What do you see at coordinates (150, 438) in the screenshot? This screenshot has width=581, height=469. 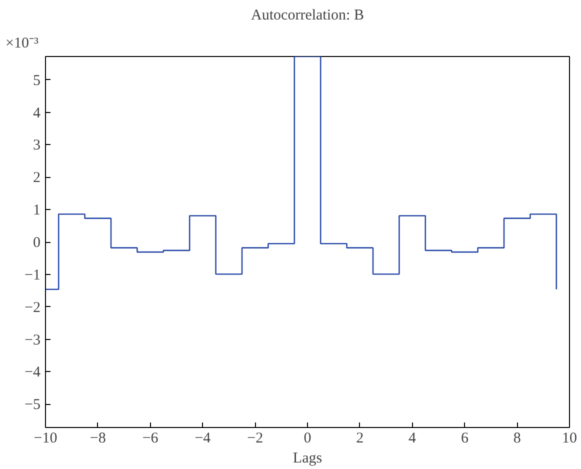 I see `x-tick-label: −6` at bounding box center [150, 438].